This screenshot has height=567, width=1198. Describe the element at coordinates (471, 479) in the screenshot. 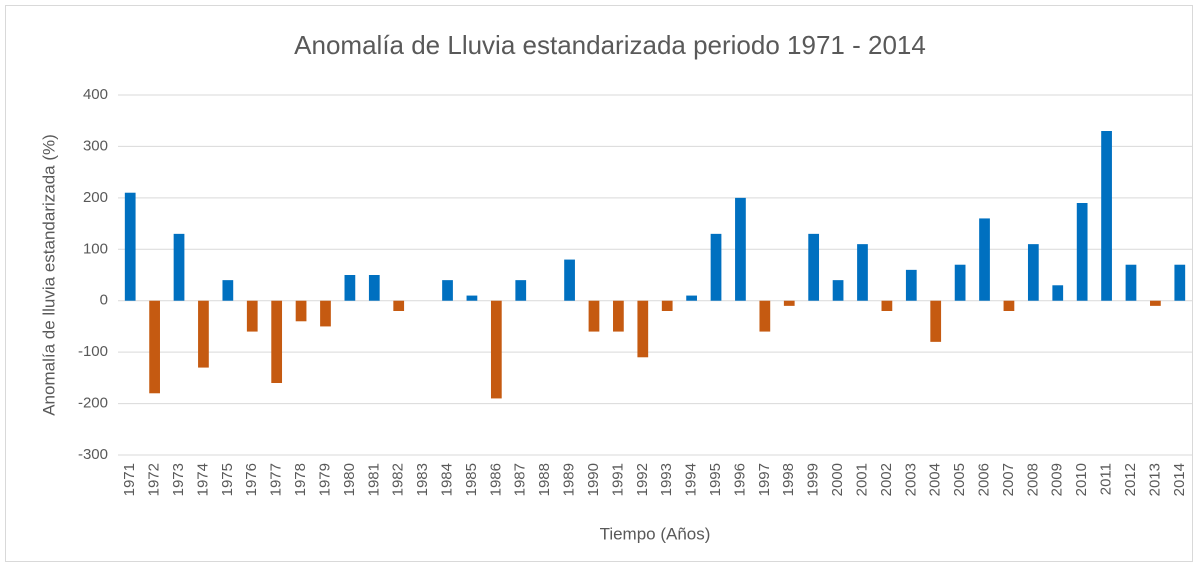

I see `x-tick-label: 1985` at that location.